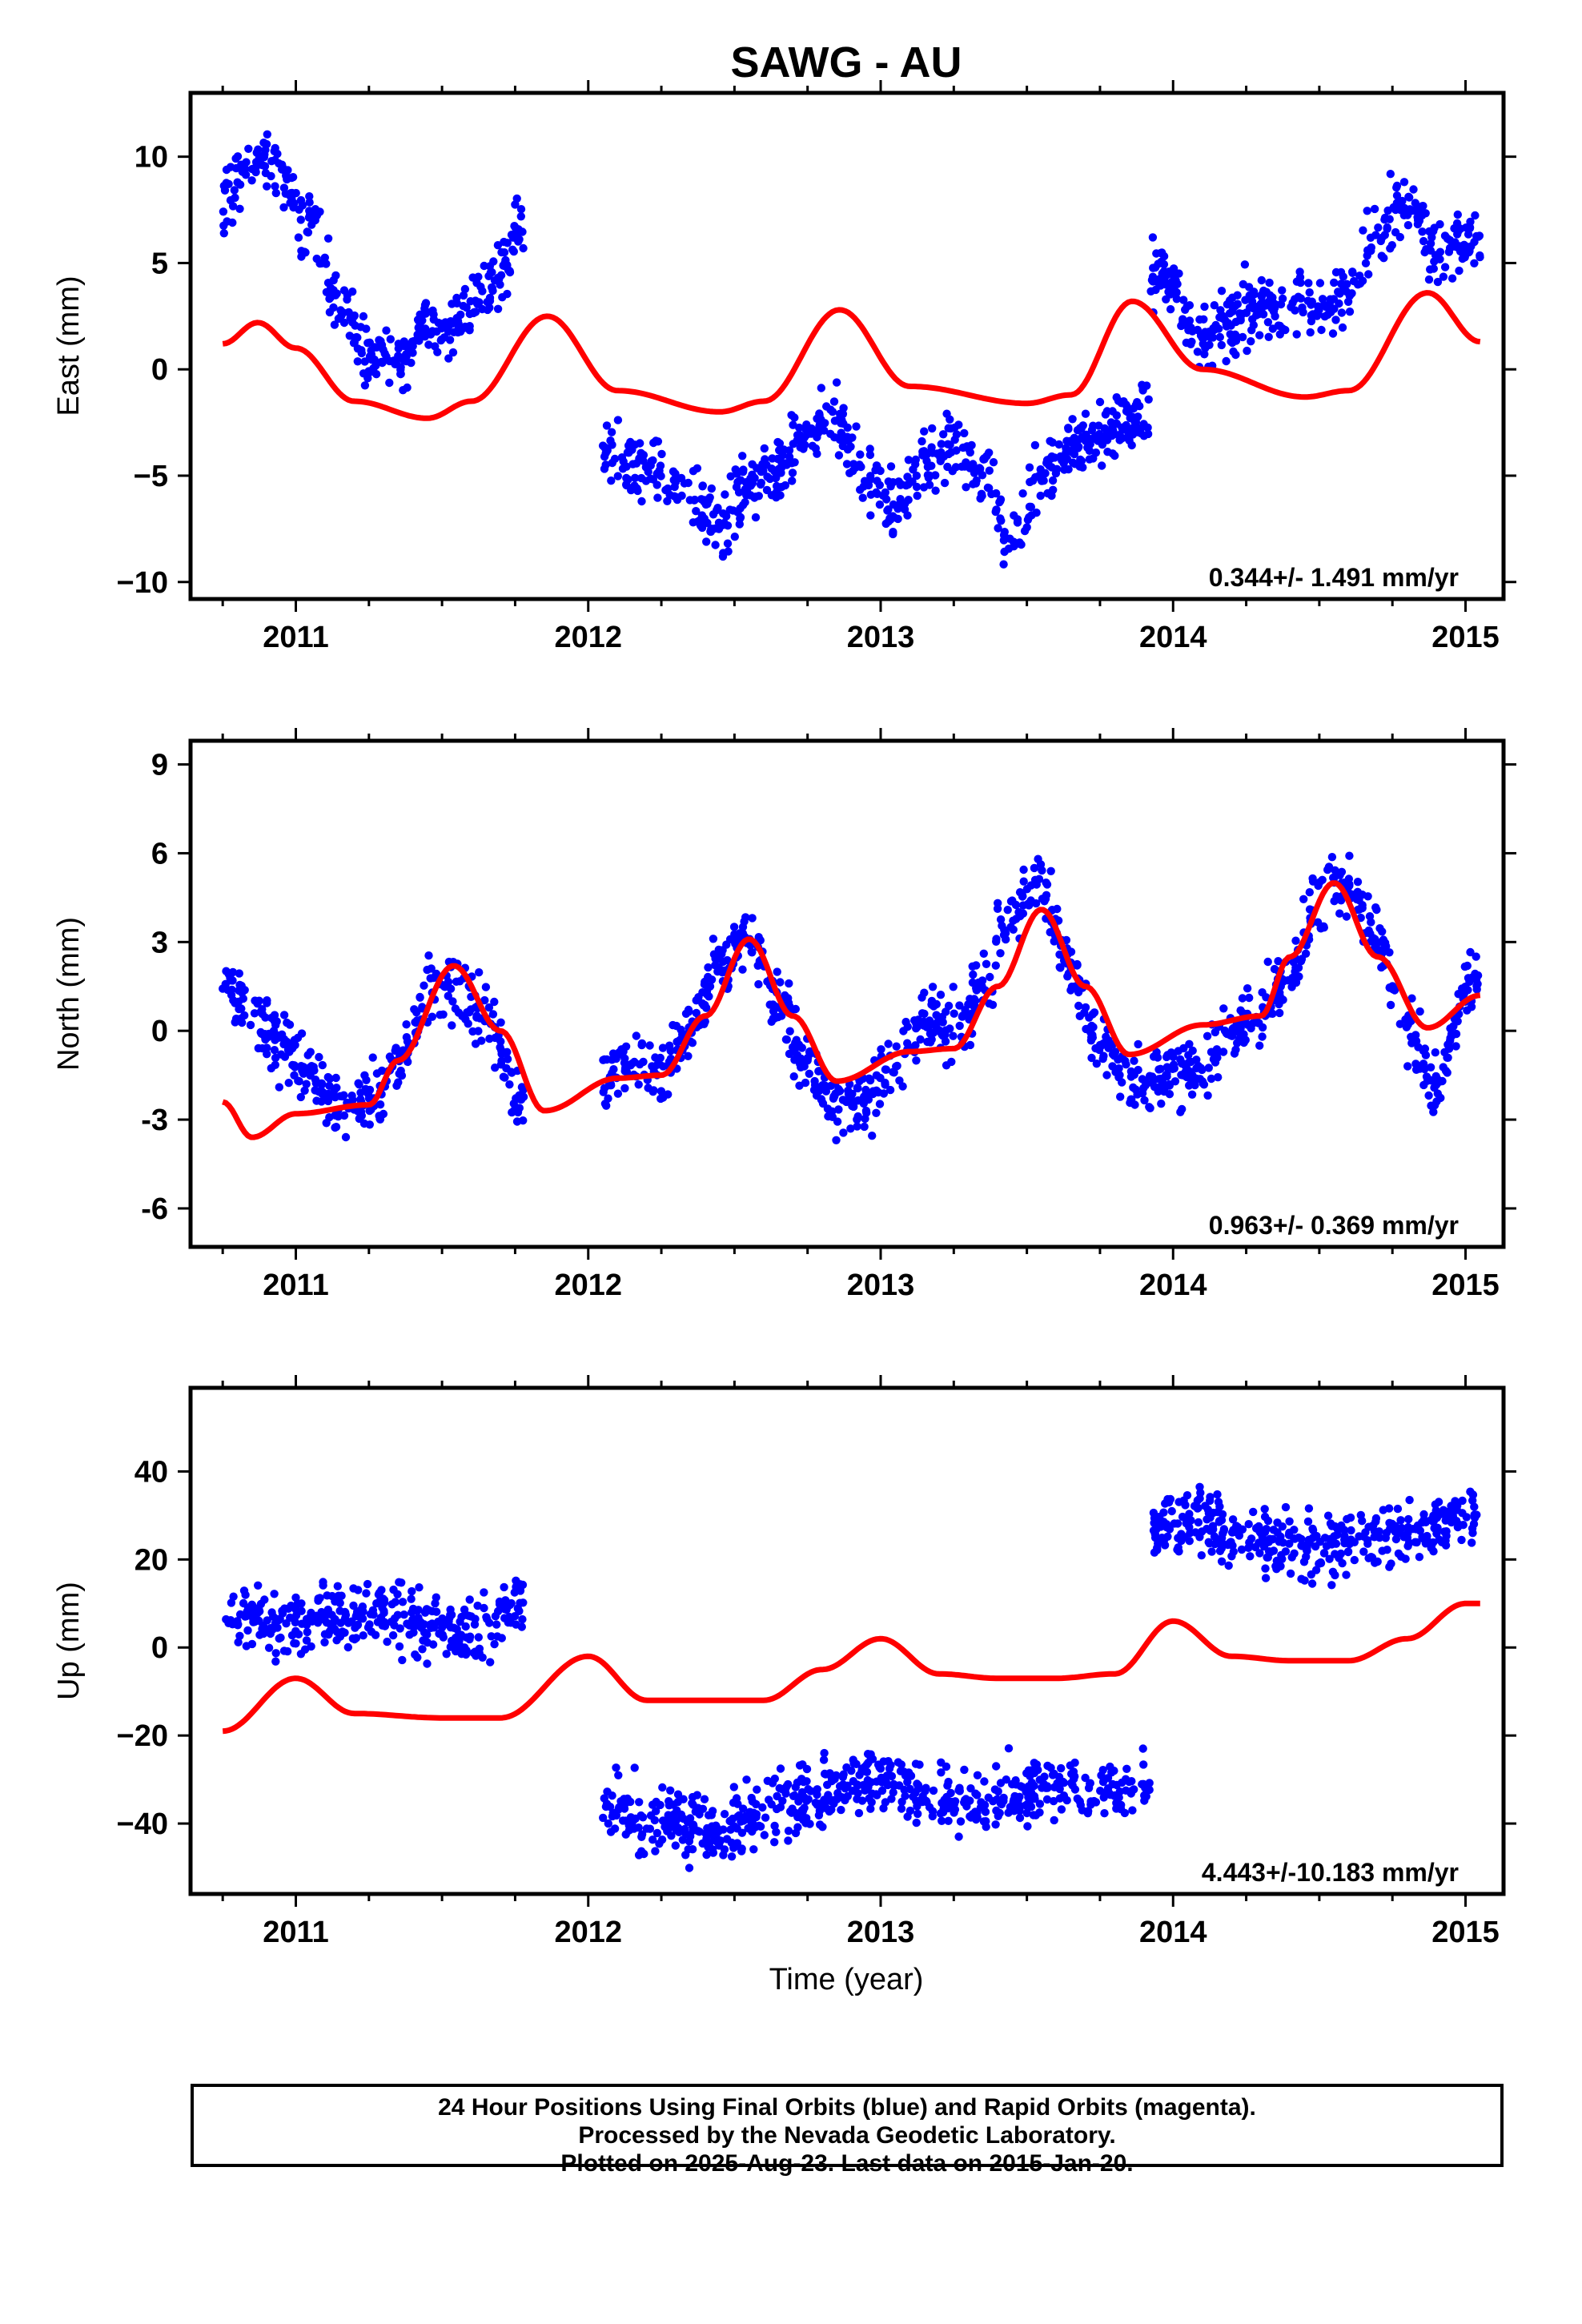  I want to click on x-tick-label: 2015, so click(1465, 1932).